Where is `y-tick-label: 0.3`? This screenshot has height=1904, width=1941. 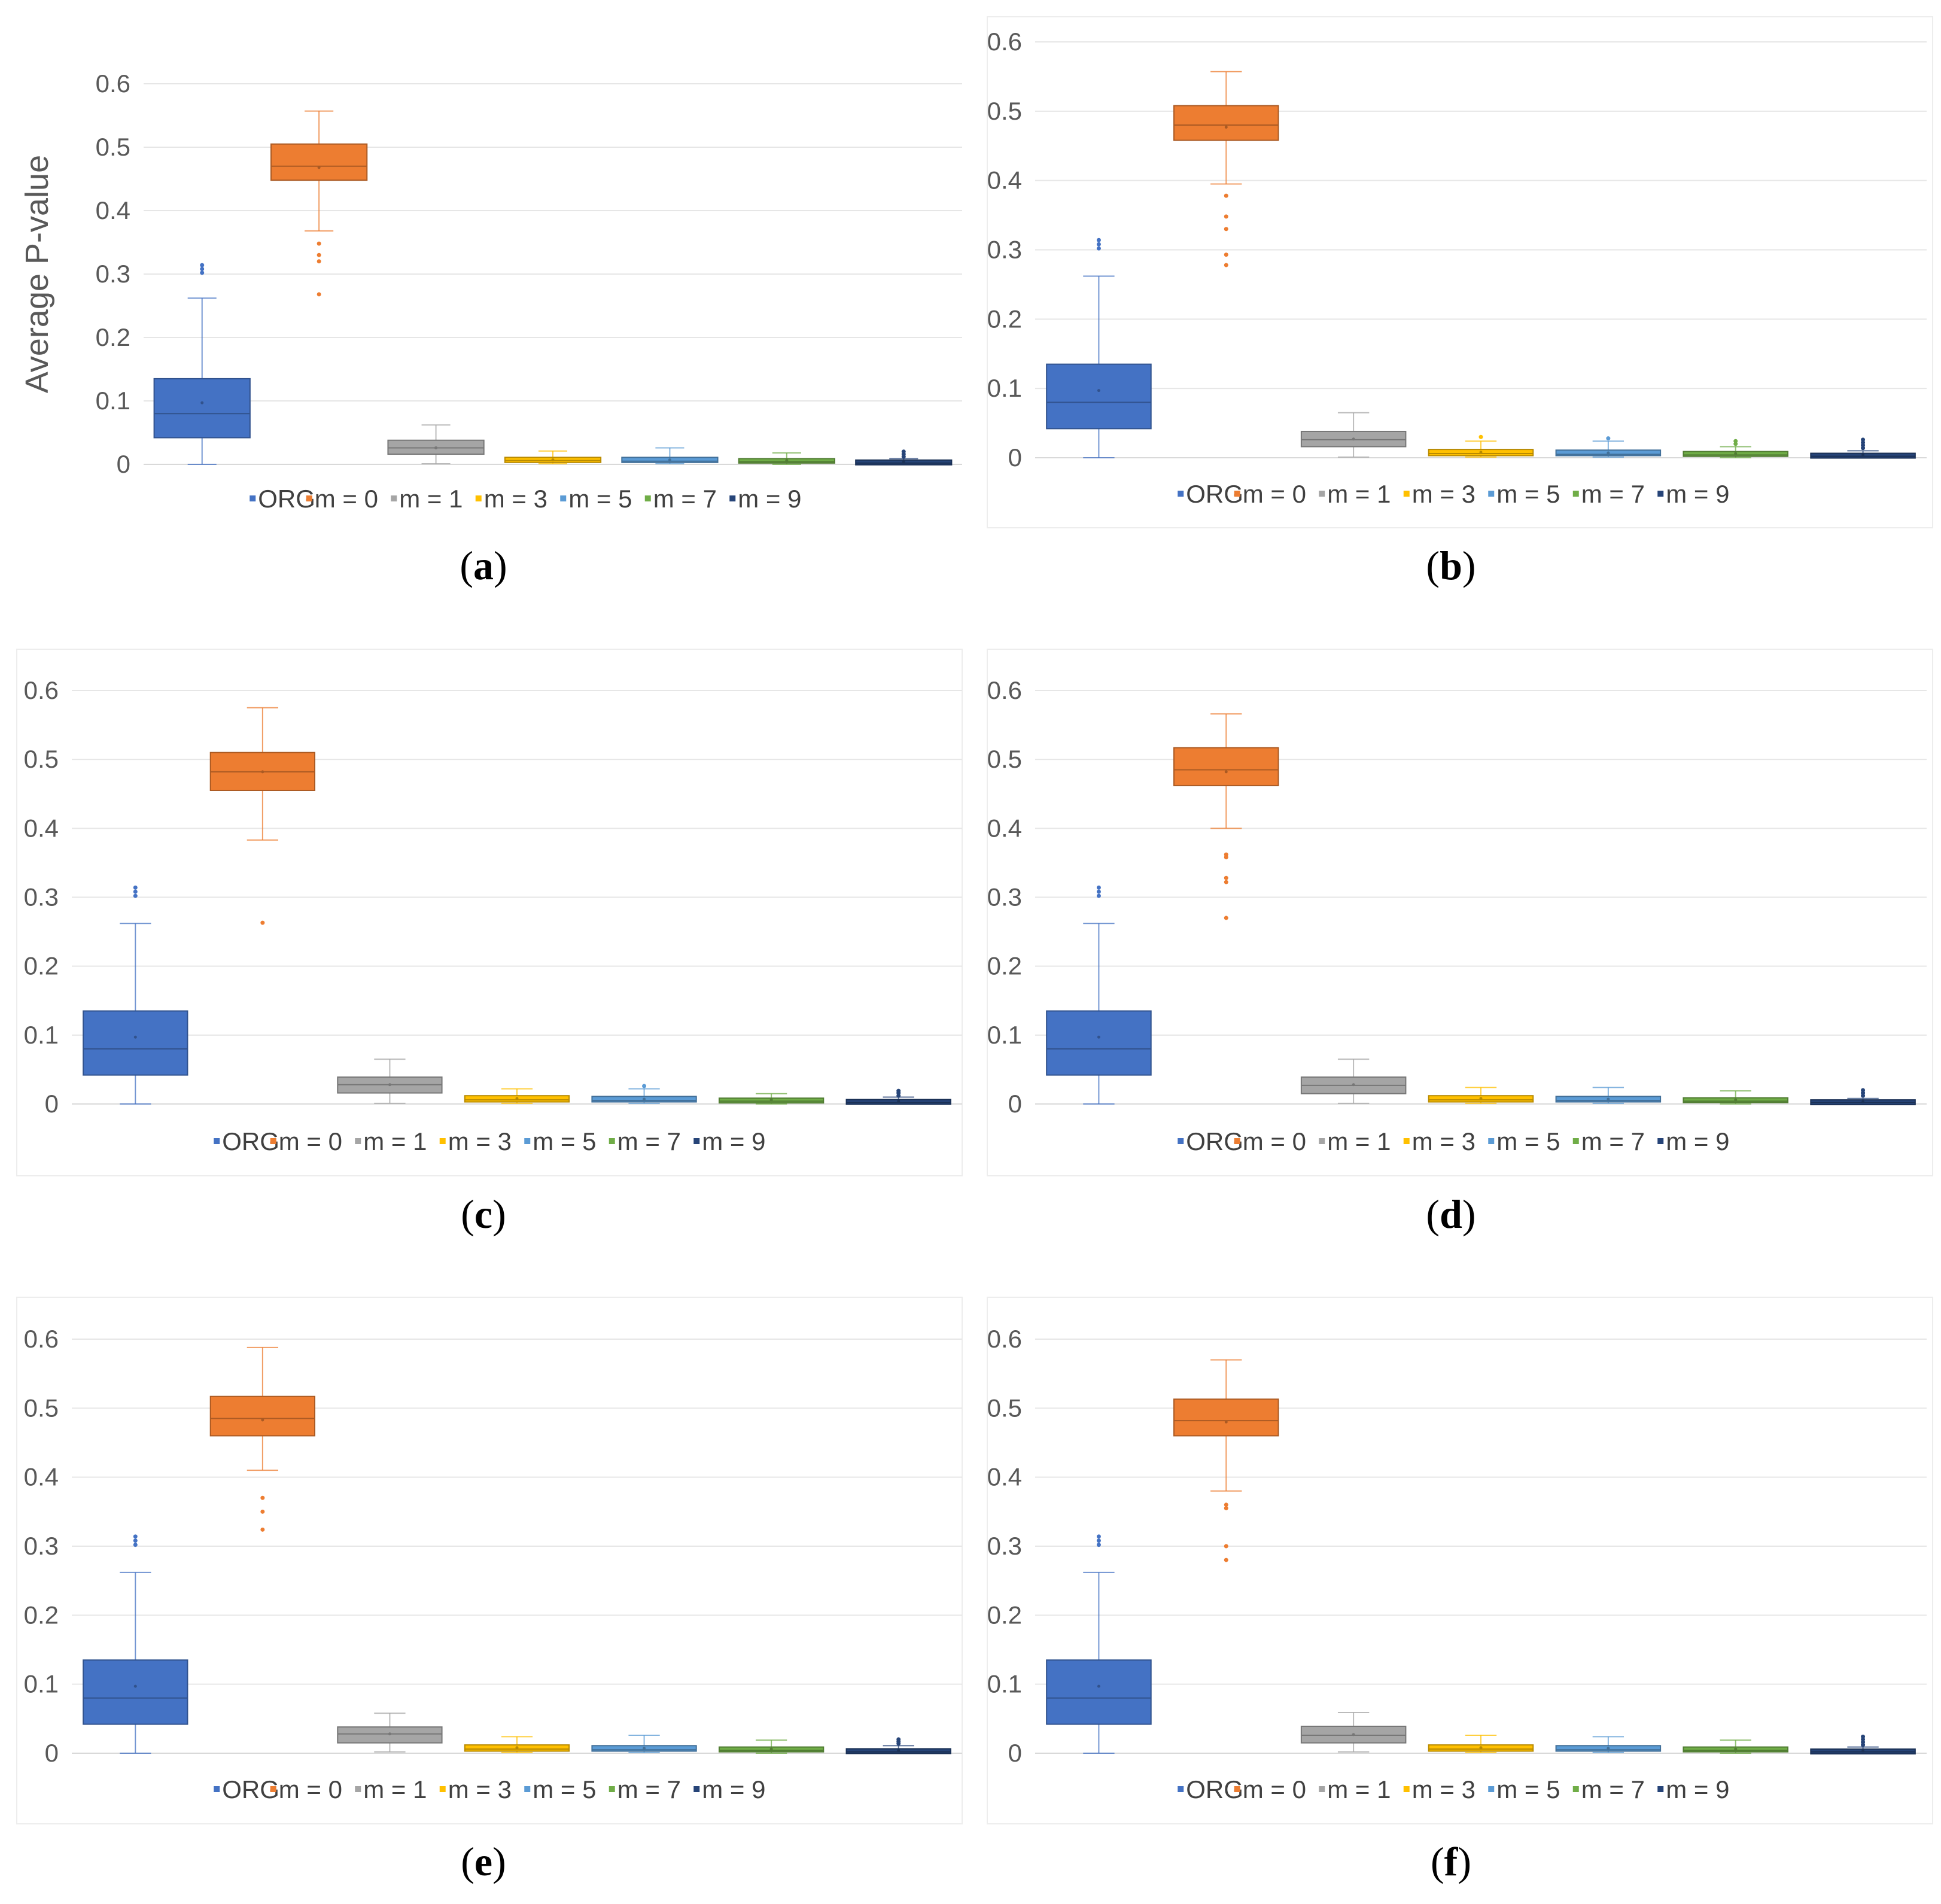
y-tick-label: 0.3 is located at coordinates (1005, 897).